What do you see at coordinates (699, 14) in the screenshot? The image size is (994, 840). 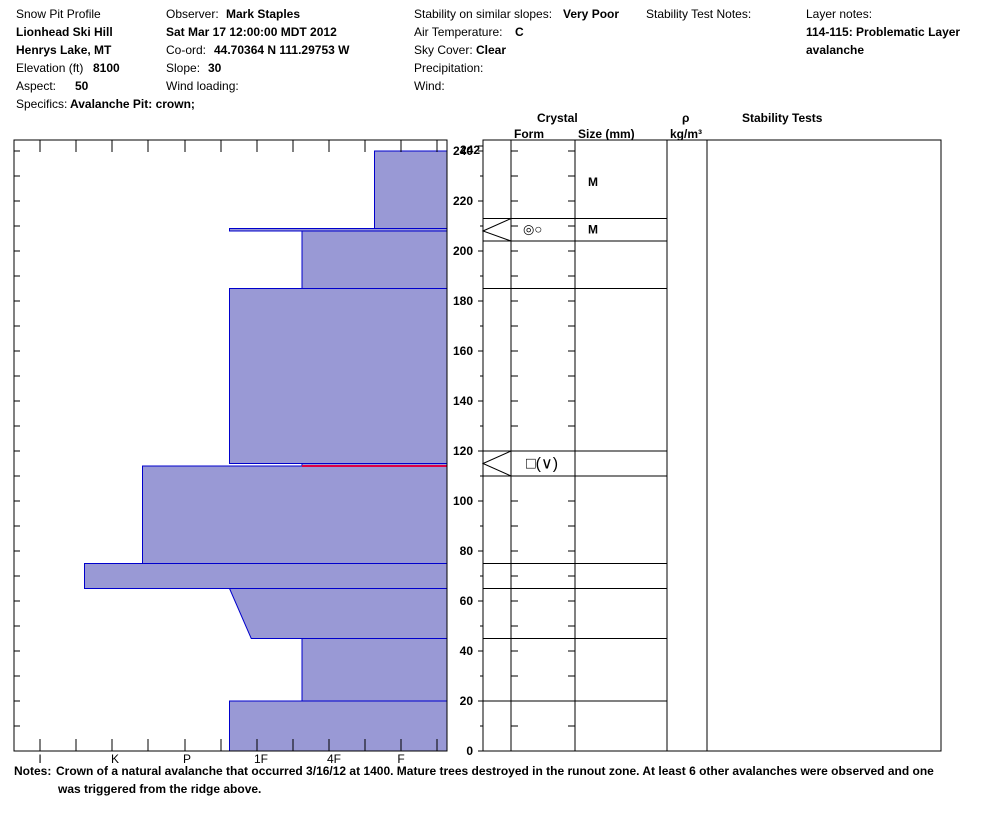 I see `stability-notes-label: Stability Test Notes:` at bounding box center [699, 14].